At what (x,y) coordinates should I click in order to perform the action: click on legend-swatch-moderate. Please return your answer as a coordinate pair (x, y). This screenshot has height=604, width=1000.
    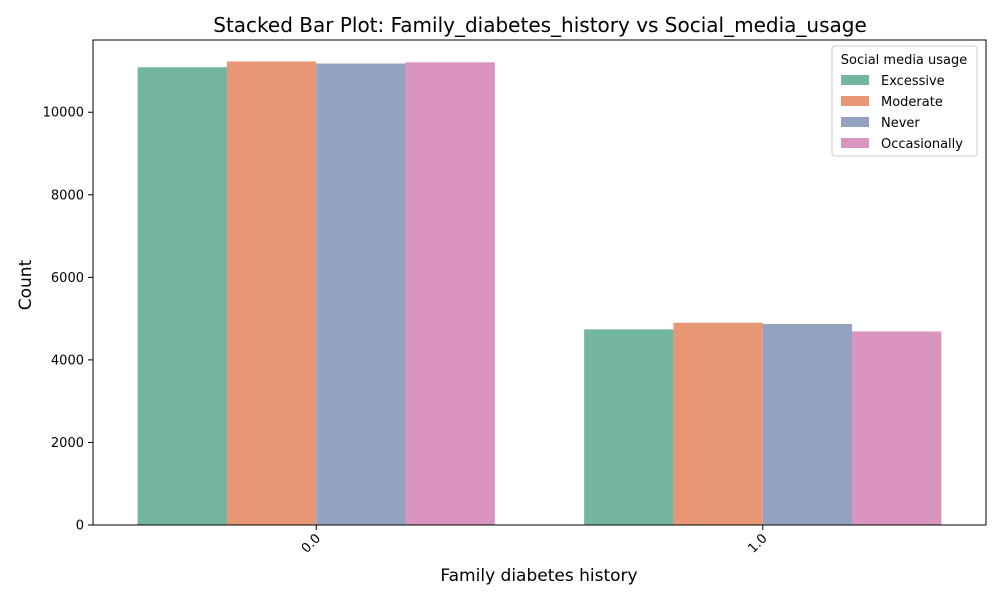
    Looking at the image, I should click on (855, 101).